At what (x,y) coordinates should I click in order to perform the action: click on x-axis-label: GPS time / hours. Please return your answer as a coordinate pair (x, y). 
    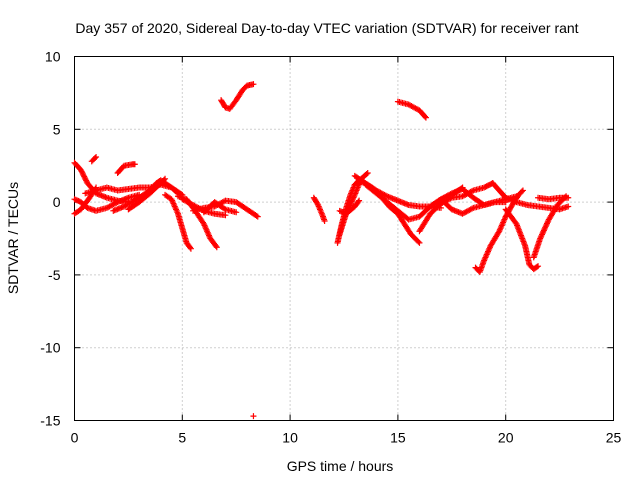
    Looking at the image, I should click on (340, 466).